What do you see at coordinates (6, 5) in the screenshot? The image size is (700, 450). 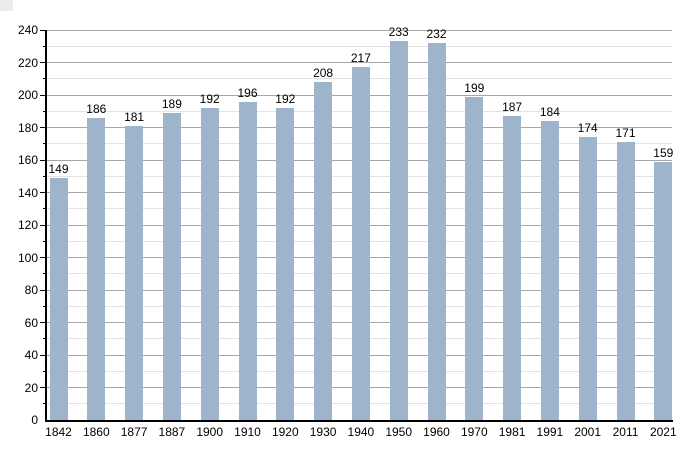 I see `corner-artifact` at bounding box center [6, 5].